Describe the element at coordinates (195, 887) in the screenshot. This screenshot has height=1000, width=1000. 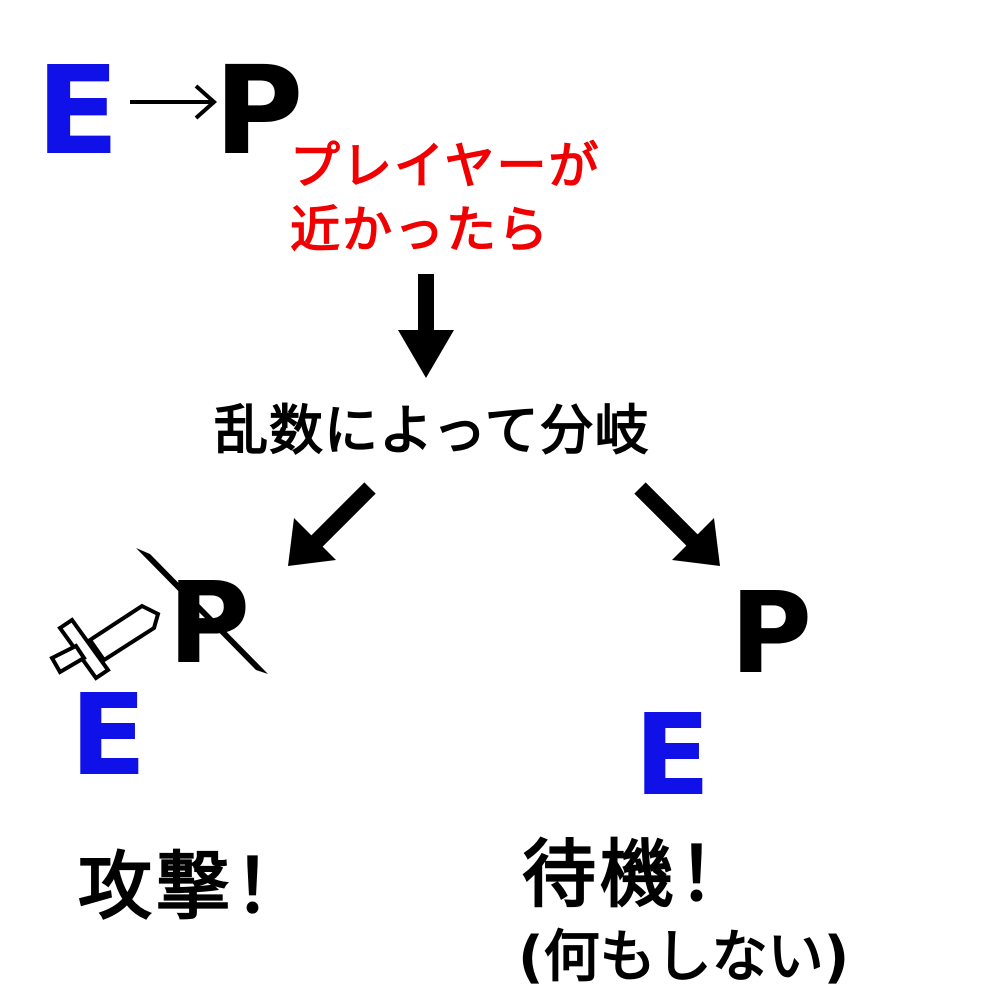
I see `attack-result: 攻撃！` at that location.